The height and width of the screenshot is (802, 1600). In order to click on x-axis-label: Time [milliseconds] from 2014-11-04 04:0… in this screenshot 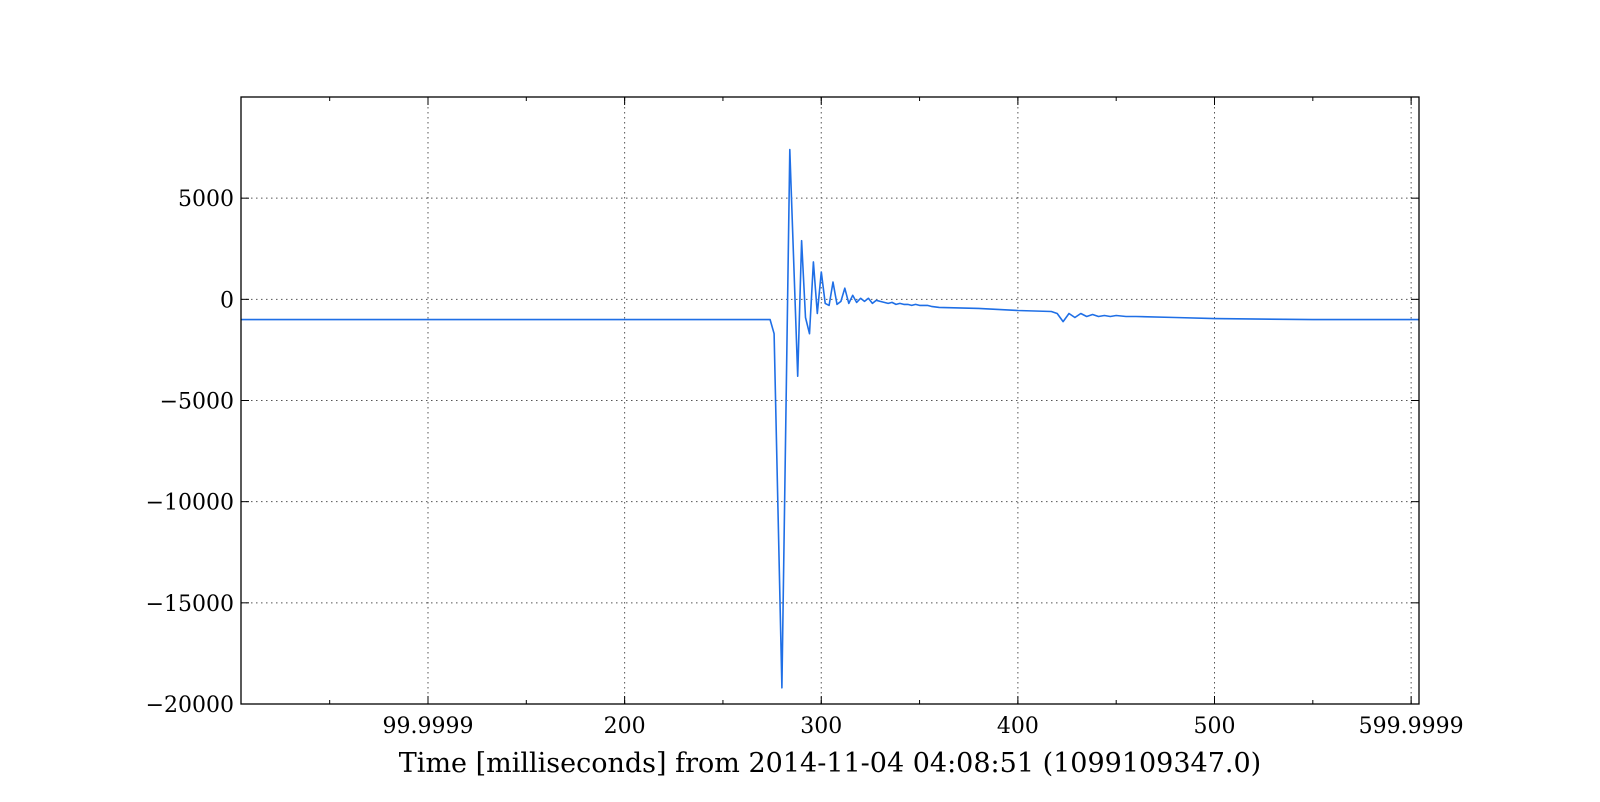, I will do `click(830, 763)`.